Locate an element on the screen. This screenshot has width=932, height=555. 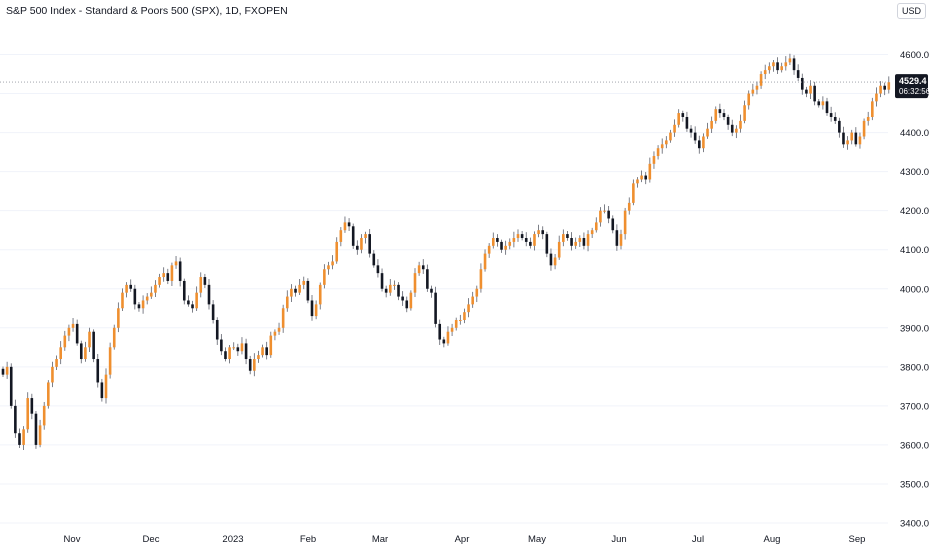
y-tick-label: 4200.0 is located at coordinates (914, 211).